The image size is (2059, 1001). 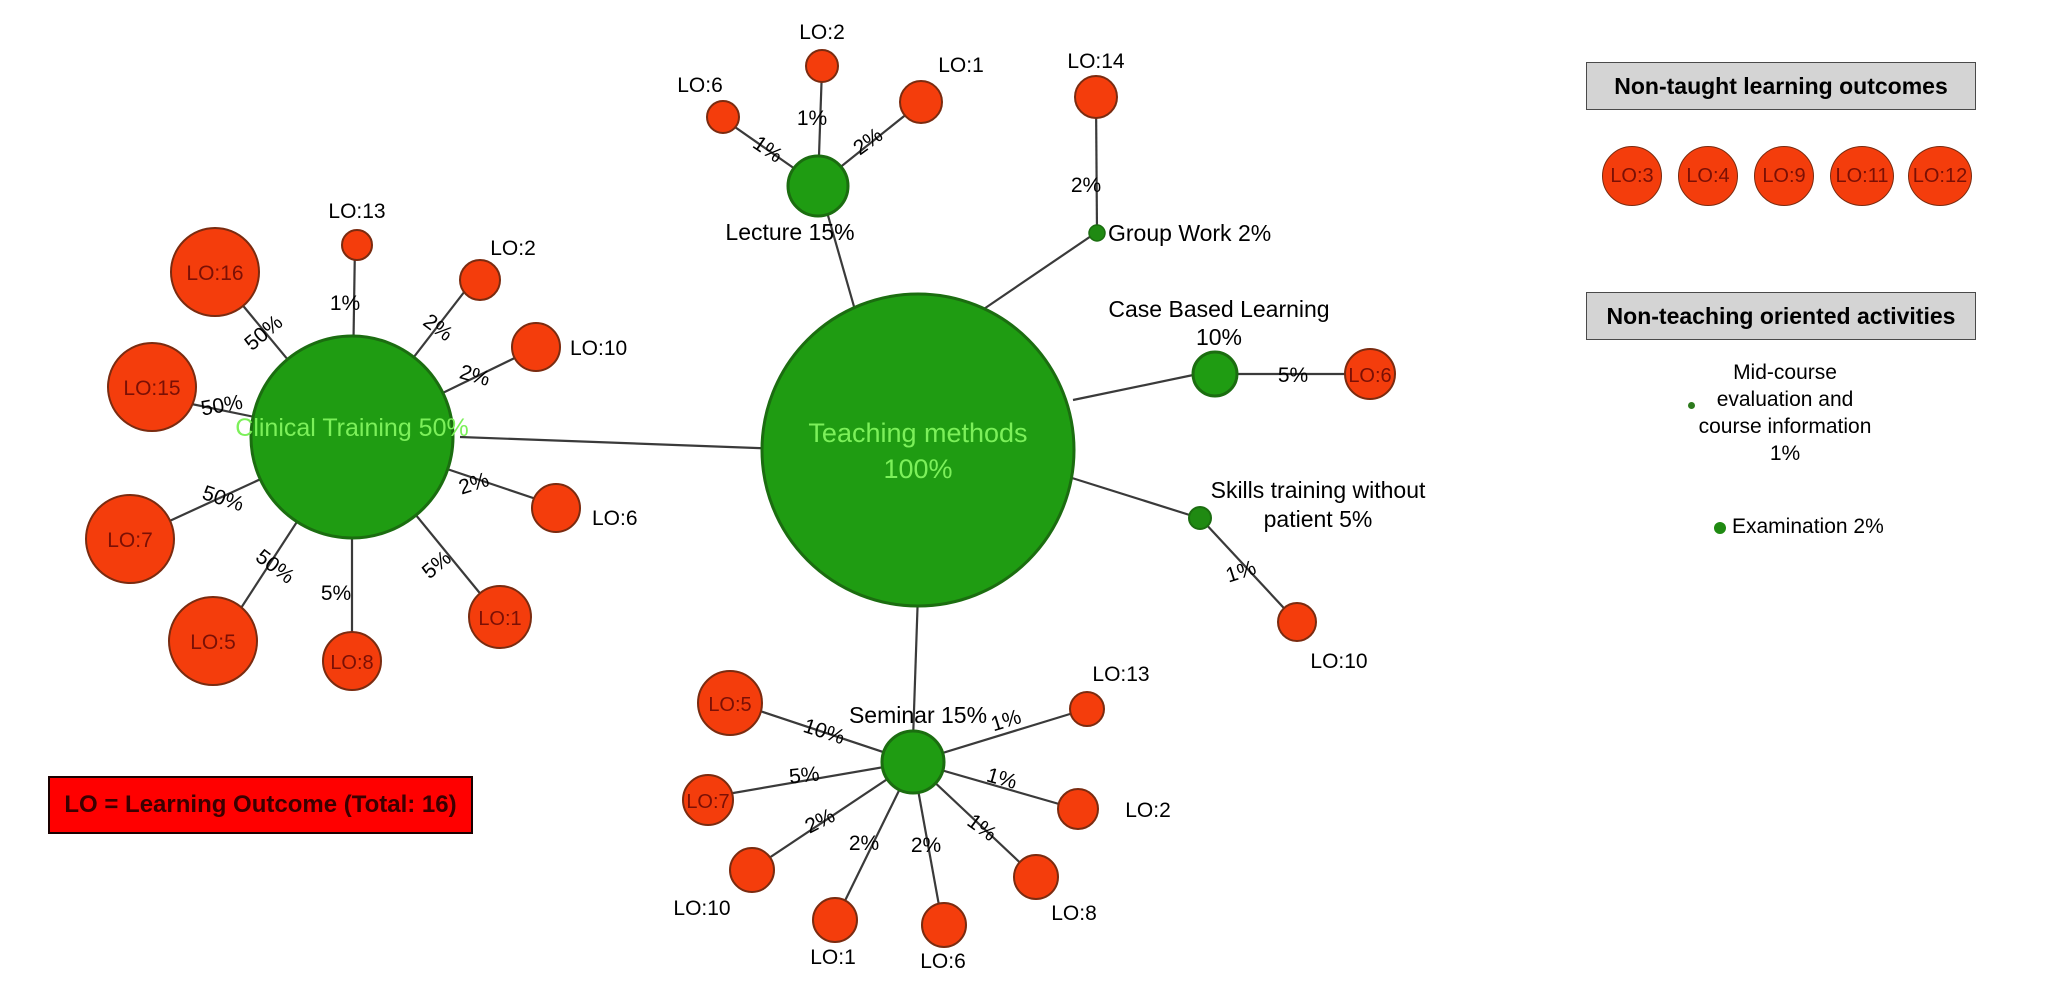 I want to click on edge-weight-seminar-lo2: 1%, so click(x=1002, y=779).